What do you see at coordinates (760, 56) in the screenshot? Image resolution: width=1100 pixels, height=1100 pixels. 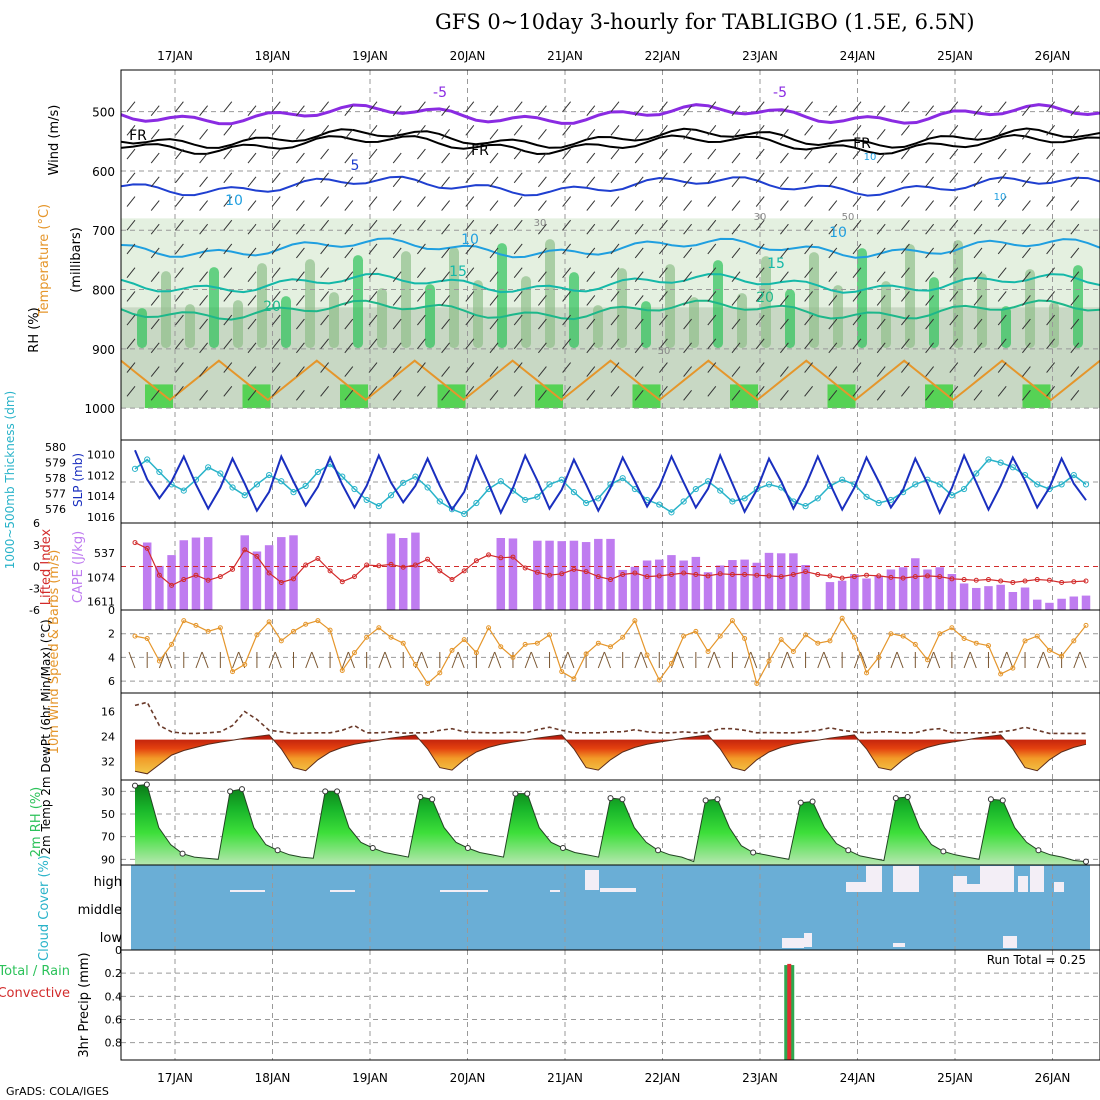 I see `date-tick-top: 23JAN` at bounding box center [760, 56].